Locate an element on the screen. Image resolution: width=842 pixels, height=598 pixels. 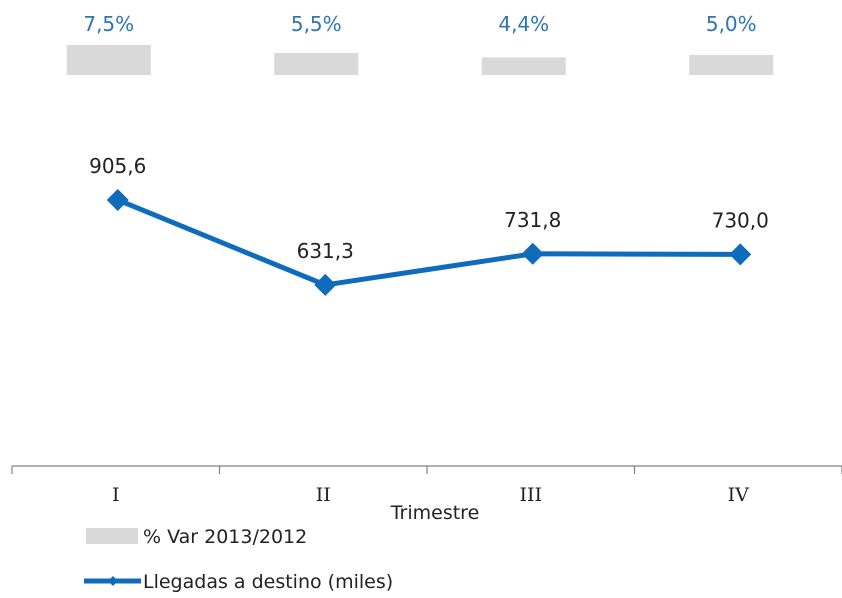
value-labels: 905,6 631,3 731,8 730,0 is located at coordinates (429, 208).